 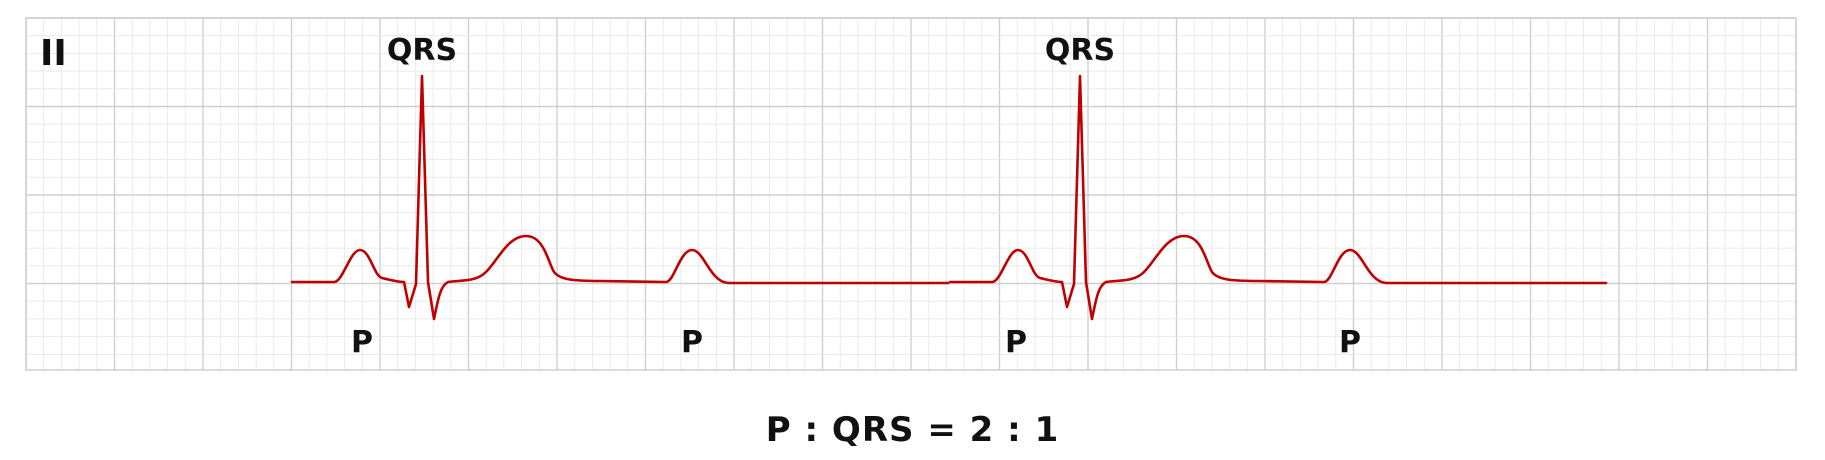 I want to click on p-label-3: P, so click(x=1016, y=342).